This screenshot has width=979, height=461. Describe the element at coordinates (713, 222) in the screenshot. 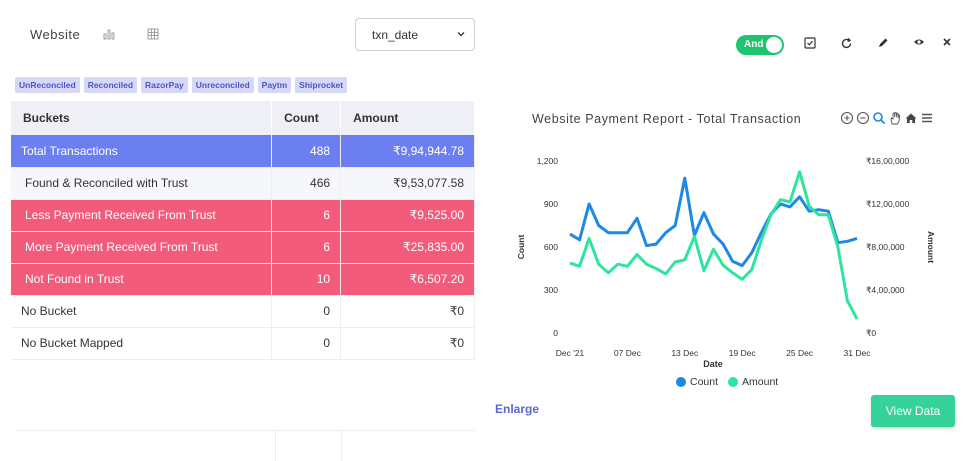

I see `series-line-count` at that location.